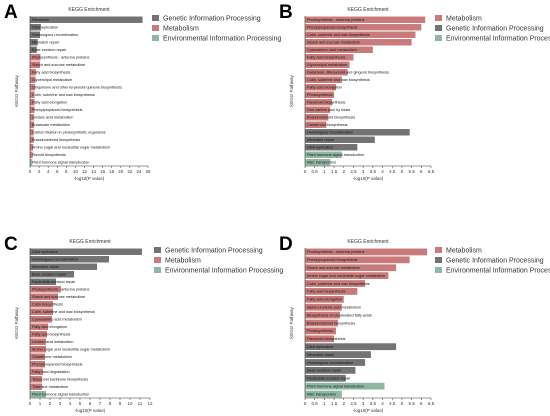  What do you see at coordinates (60, 403) in the screenshot?
I see `x-tick-label: 3` at bounding box center [60, 403].